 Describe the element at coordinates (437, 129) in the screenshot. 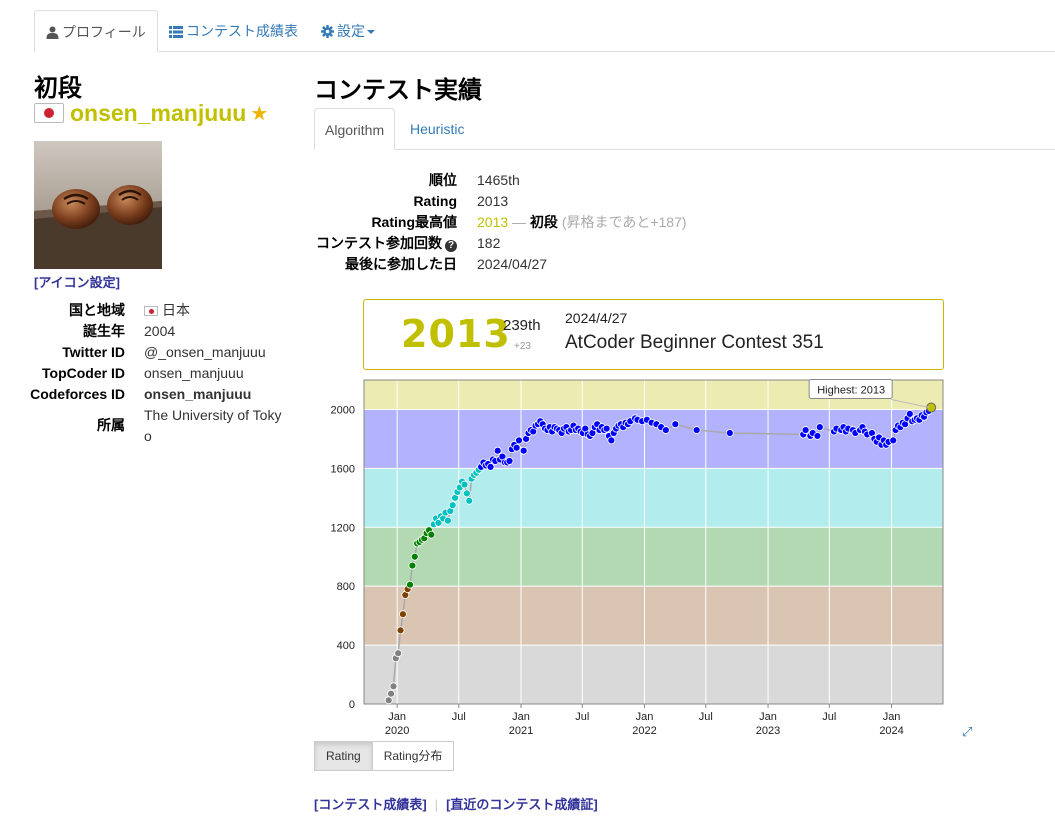

I see `tab-heuristic: Heuristic` at that location.